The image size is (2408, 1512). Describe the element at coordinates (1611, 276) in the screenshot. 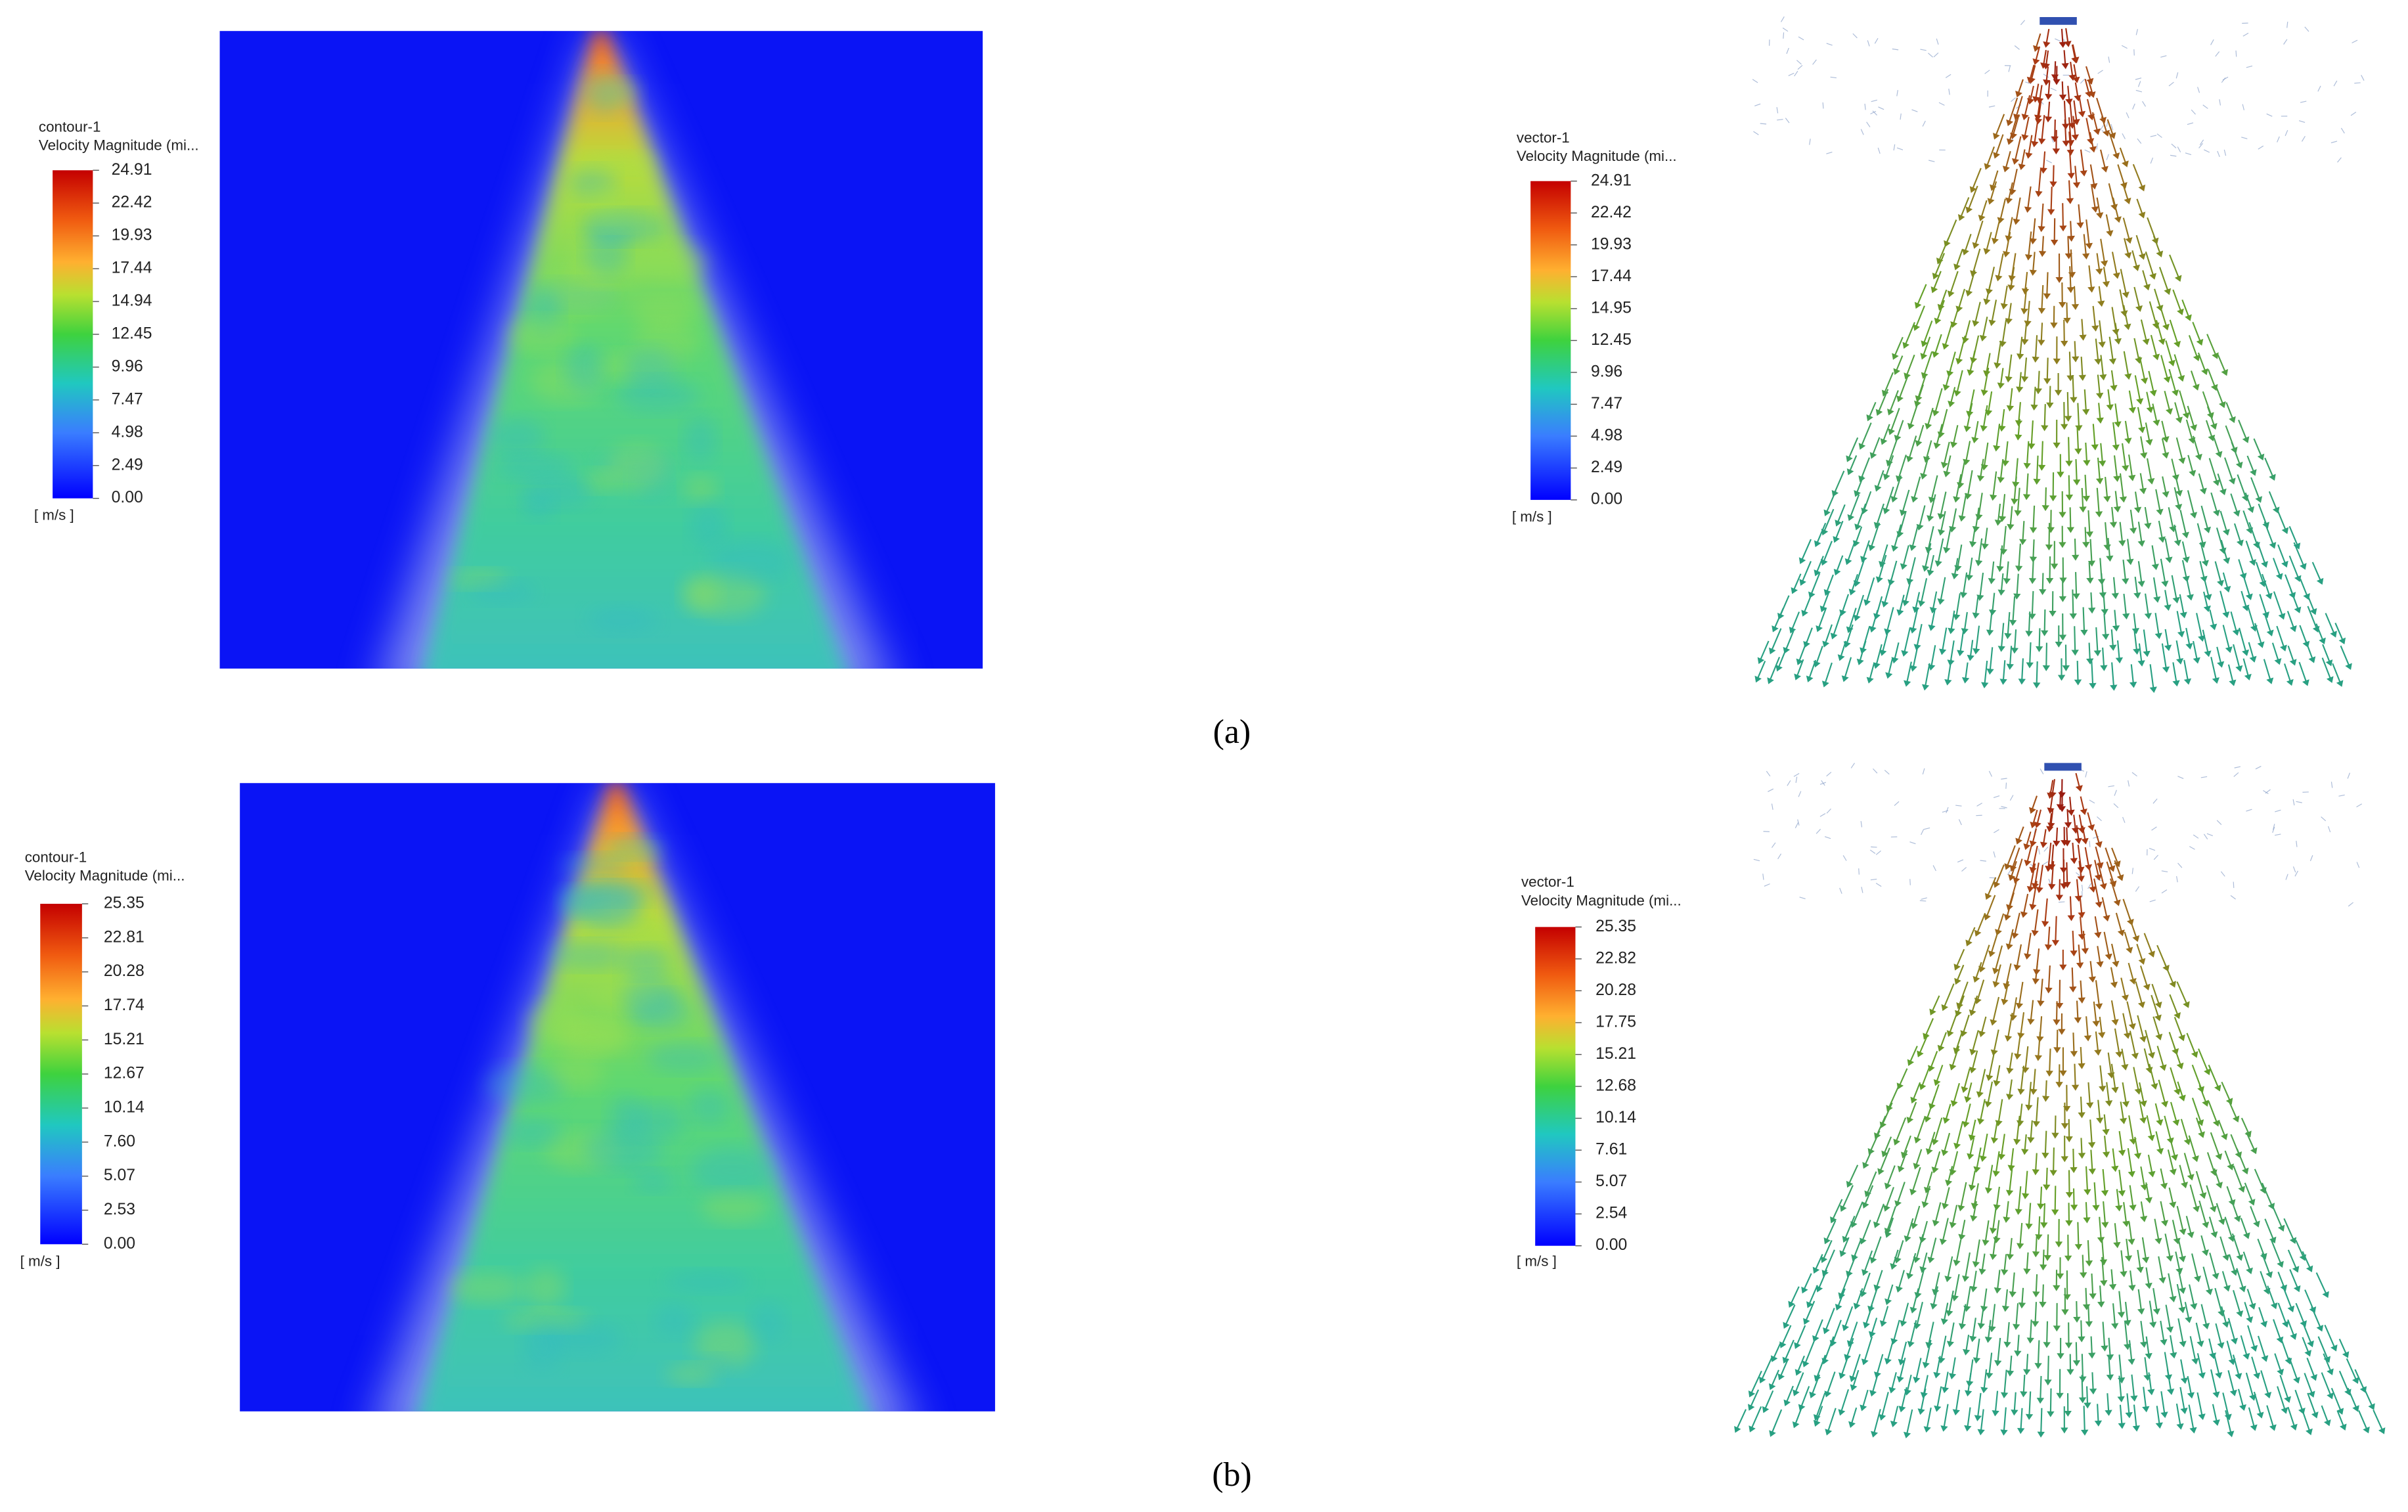

I see `colorbar-label: 17.44` at that location.